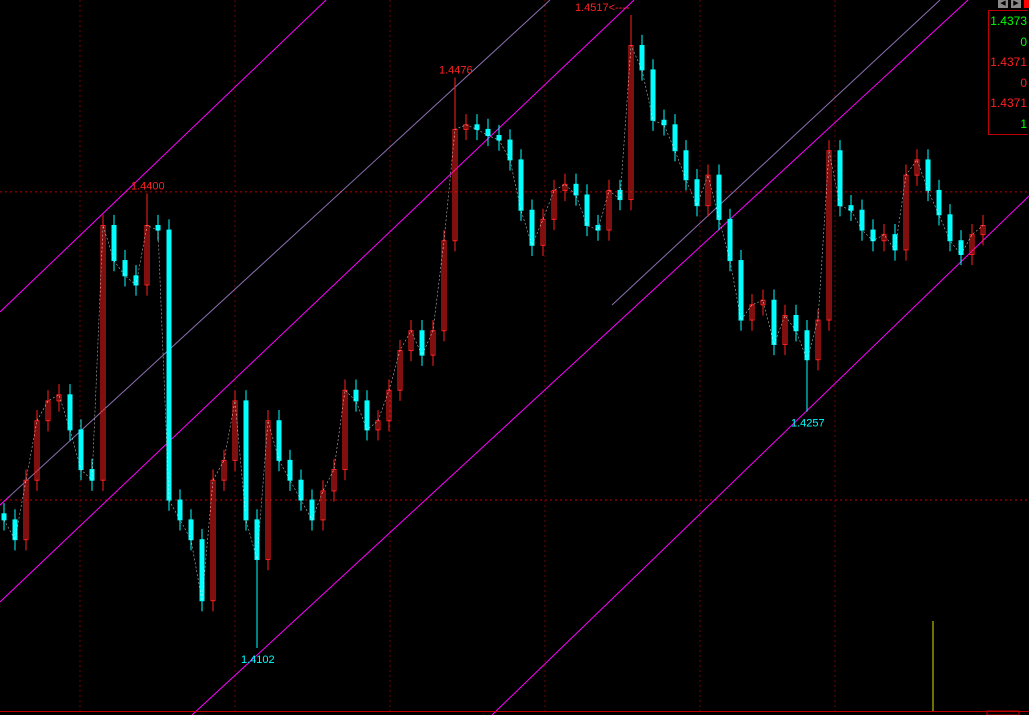 This screenshot has height=715, width=1029. What do you see at coordinates (1023, 123) in the screenshot?
I see `quote-value: 1` at bounding box center [1023, 123].